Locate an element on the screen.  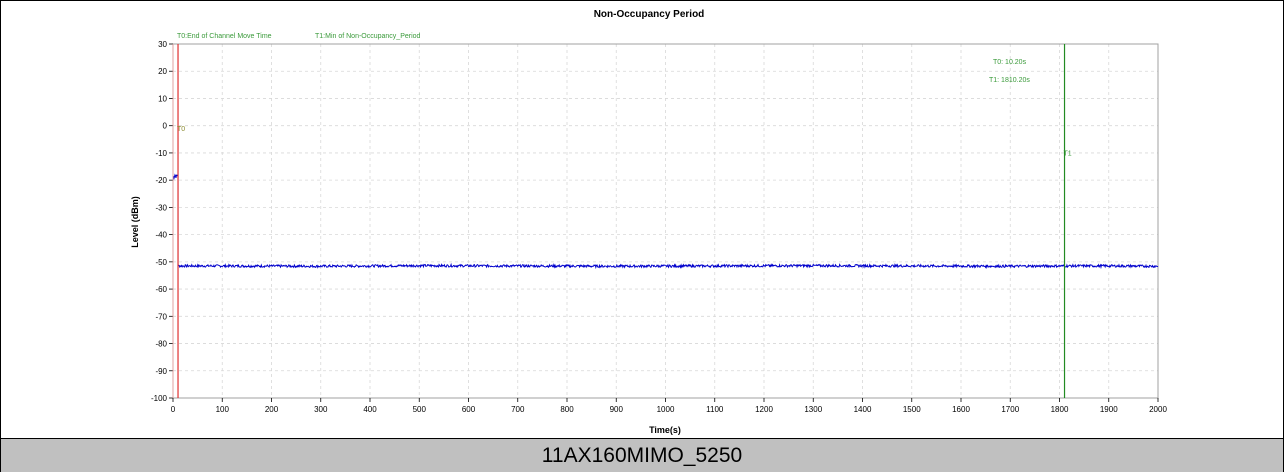
x-axis-title: Time(s) is located at coordinates (665, 430).